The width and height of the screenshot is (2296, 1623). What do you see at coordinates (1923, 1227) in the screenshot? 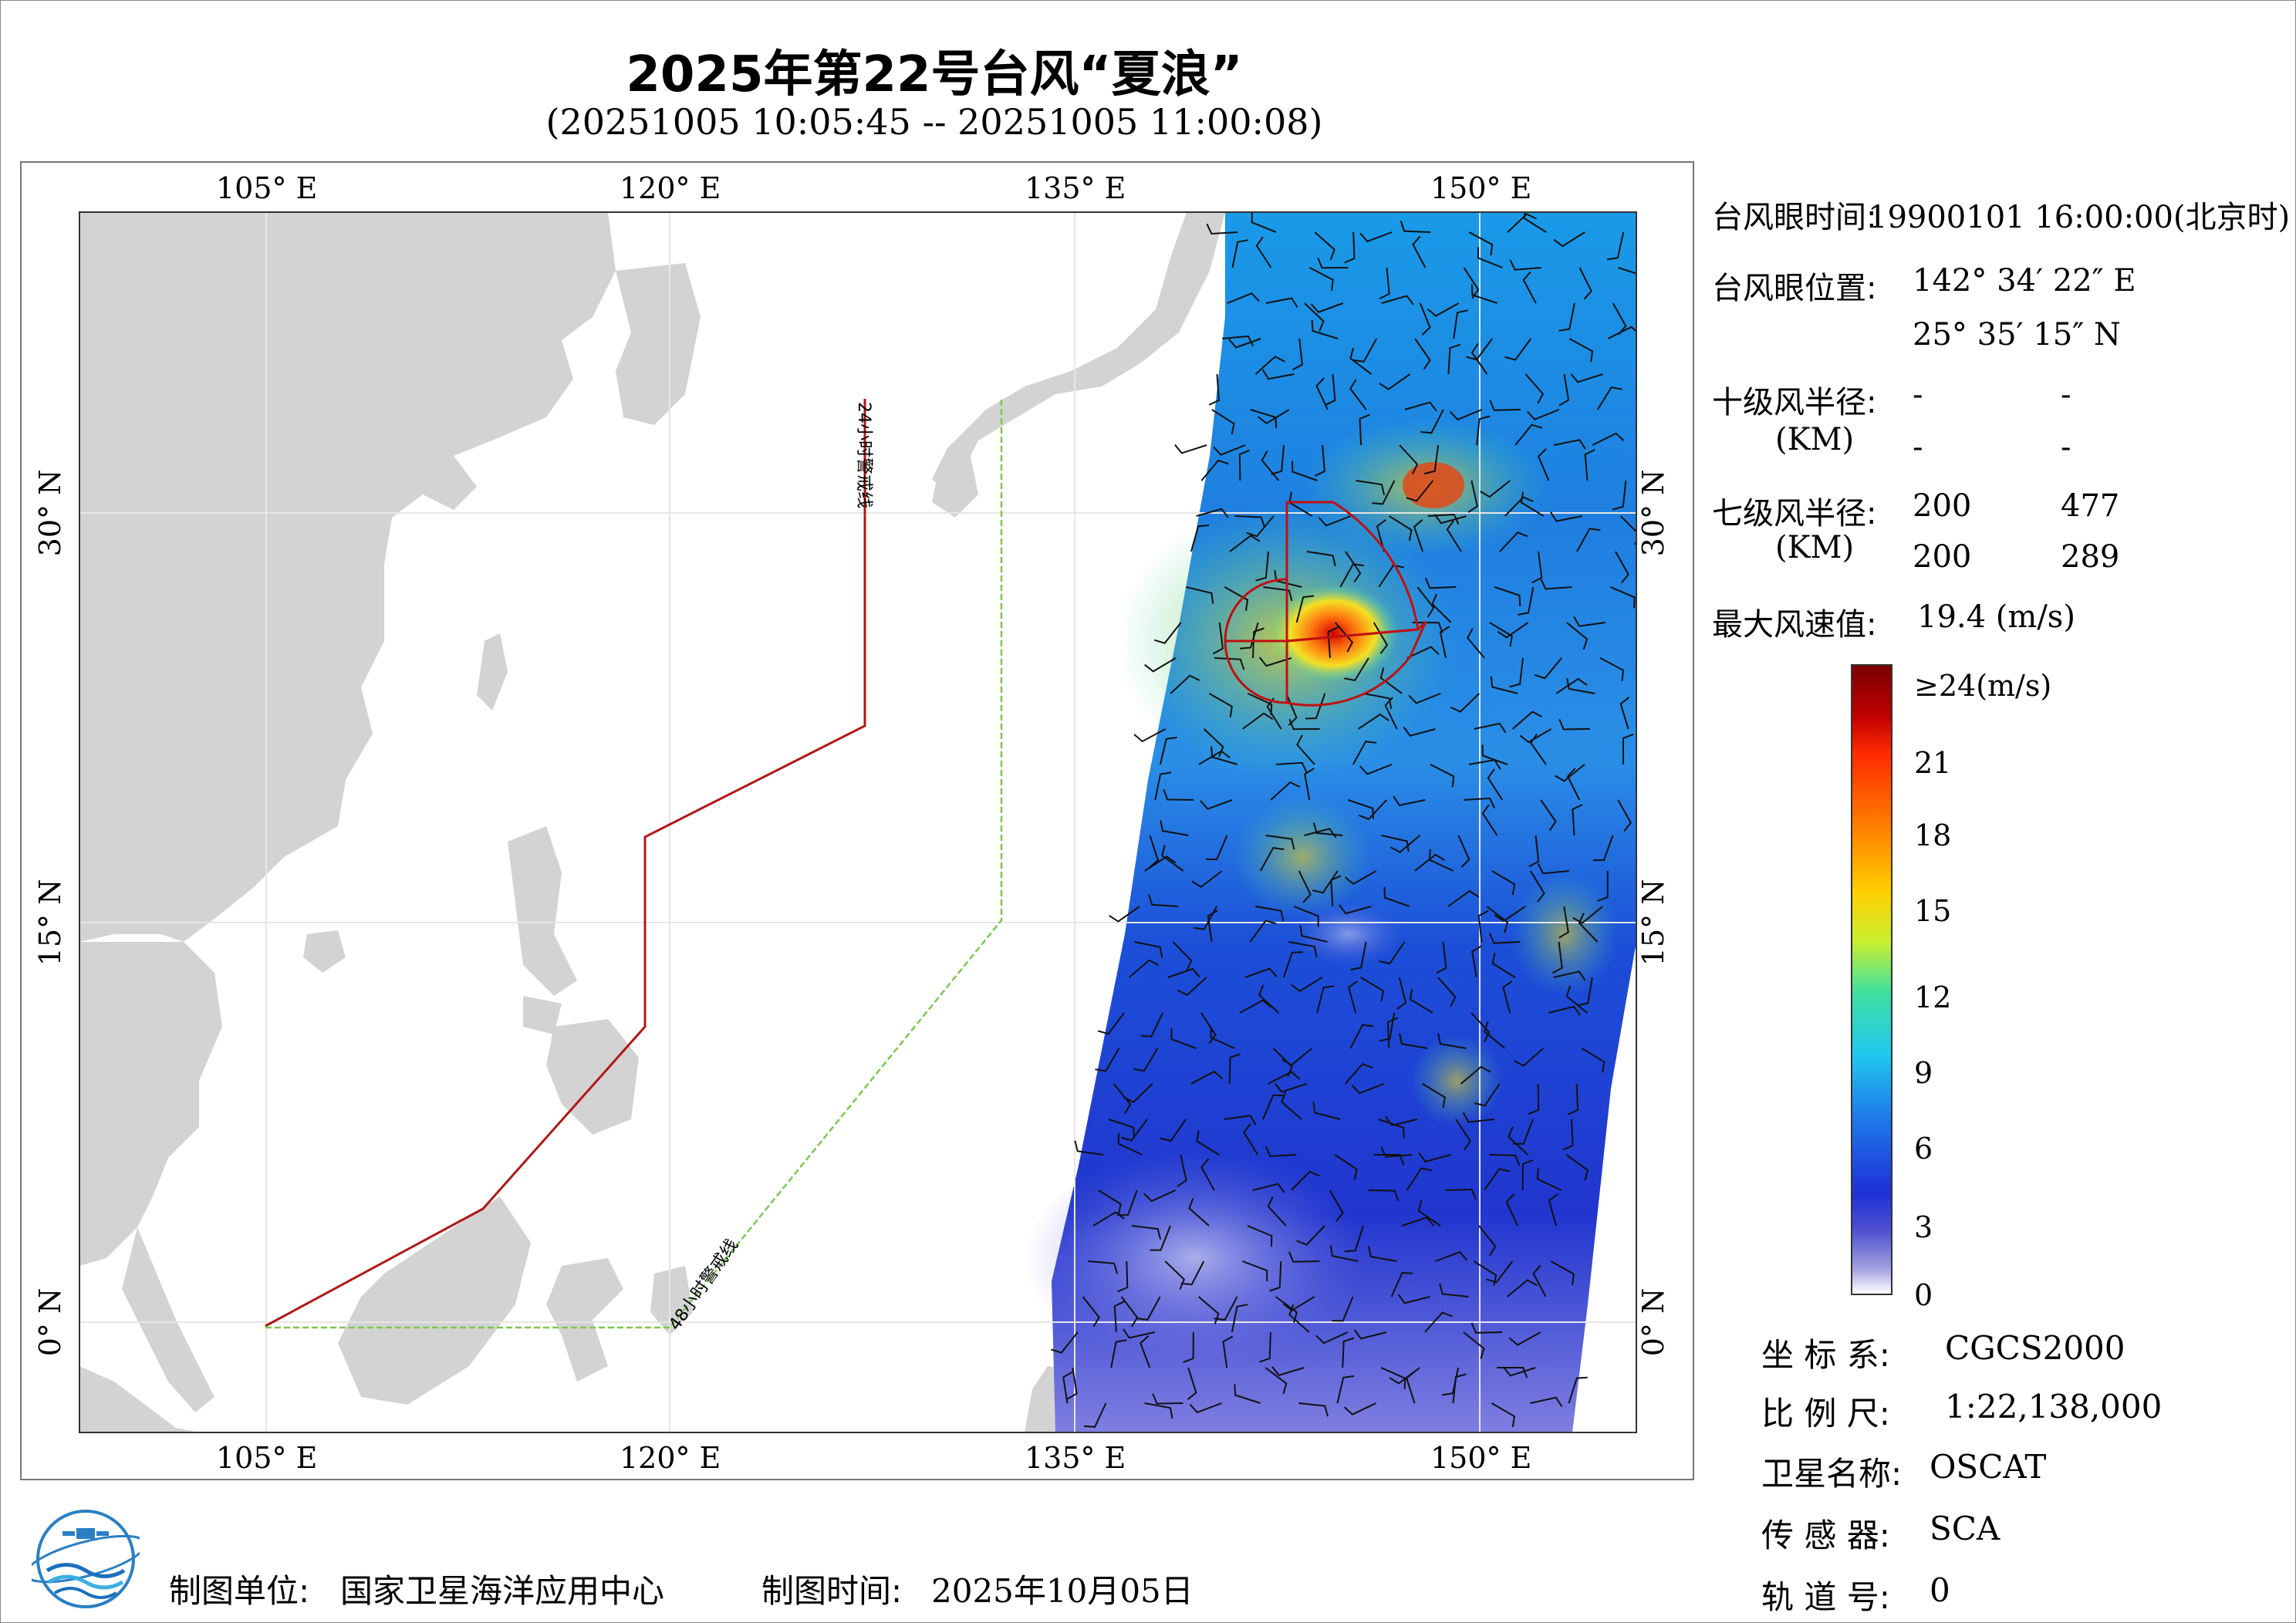
I see `colorbar-tick-3: 3` at bounding box center [1923, 1227].